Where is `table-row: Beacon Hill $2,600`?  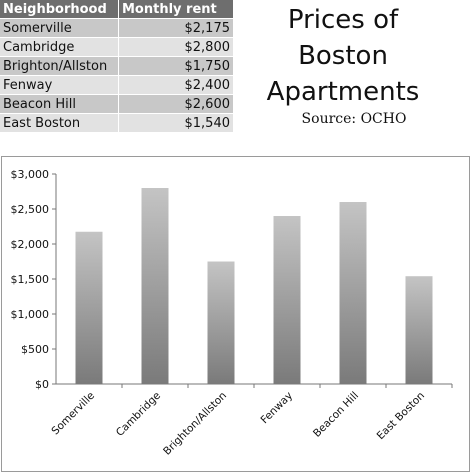
table-row: Beacon Hill $2,600 is located at coordinates (116, 104).